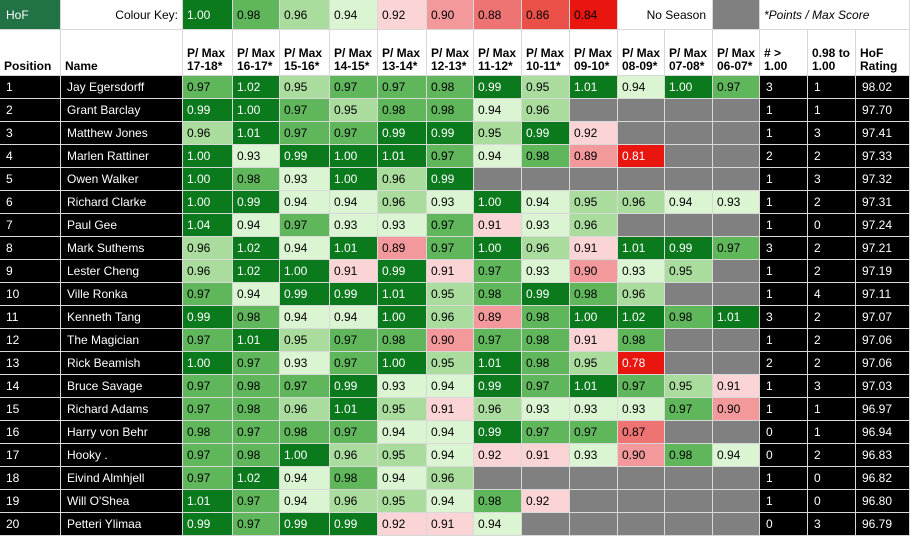 This screenshot has height=540, width=910. What do you see at coordinates (832, 87) in the screenshot?
I see `near-one-count: 1` at bounding box center [832, 87].